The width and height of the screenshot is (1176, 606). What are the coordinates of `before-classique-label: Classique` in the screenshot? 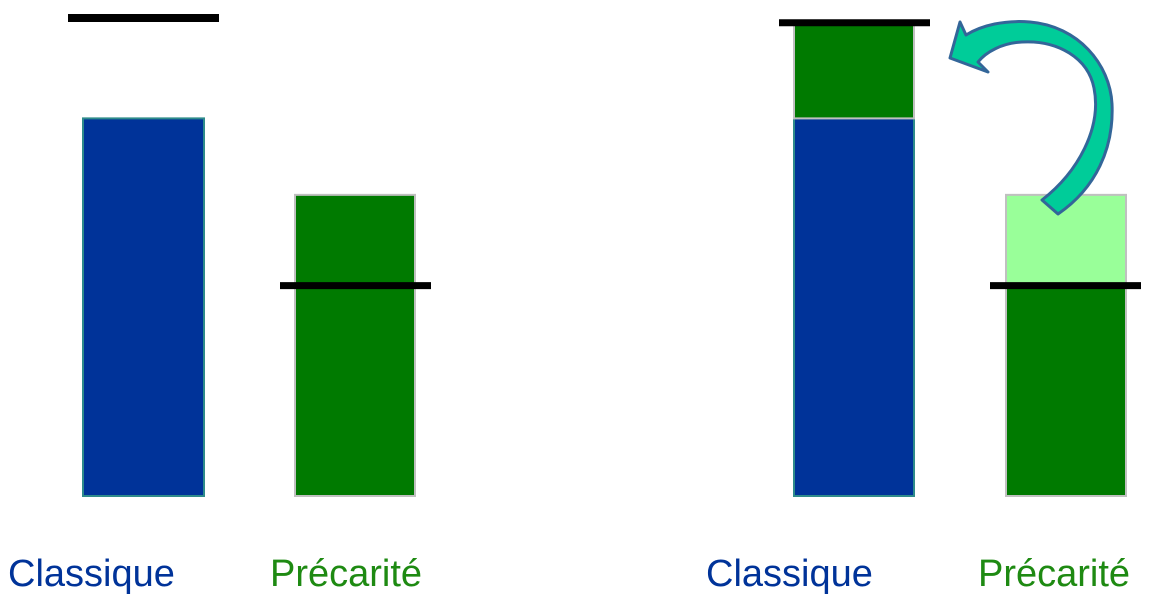 It's located at (91, 574).